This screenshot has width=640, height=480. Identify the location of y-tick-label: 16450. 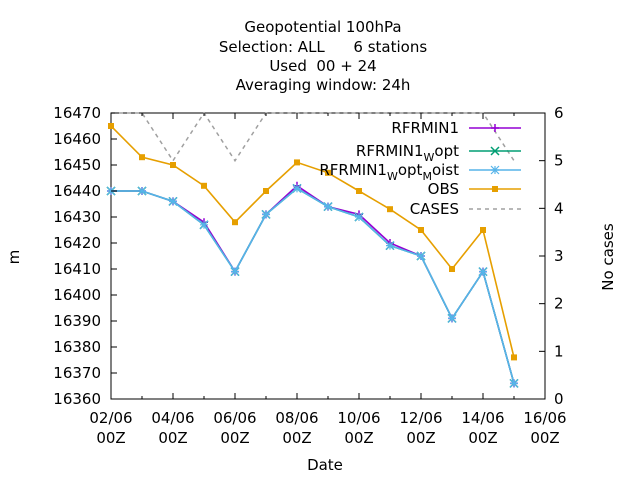
(77, 165).